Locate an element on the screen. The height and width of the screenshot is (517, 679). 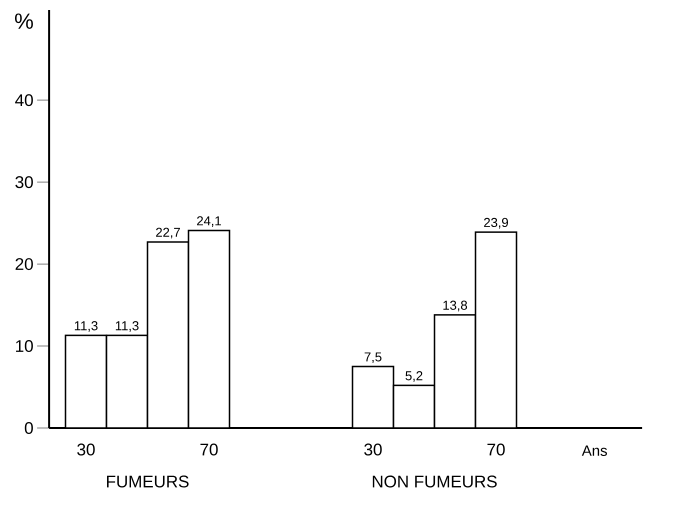
y-tick-label: 30 is located at coordinates (24, 182).